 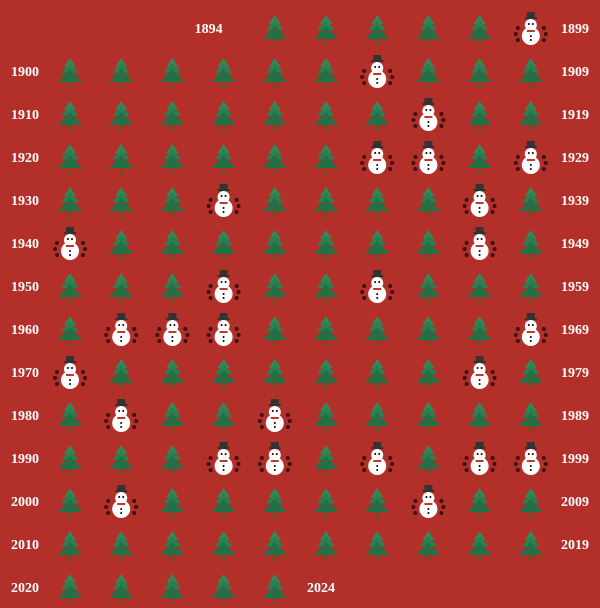 I want to click on year-start-label: 1920, so click(x=25, y=158).